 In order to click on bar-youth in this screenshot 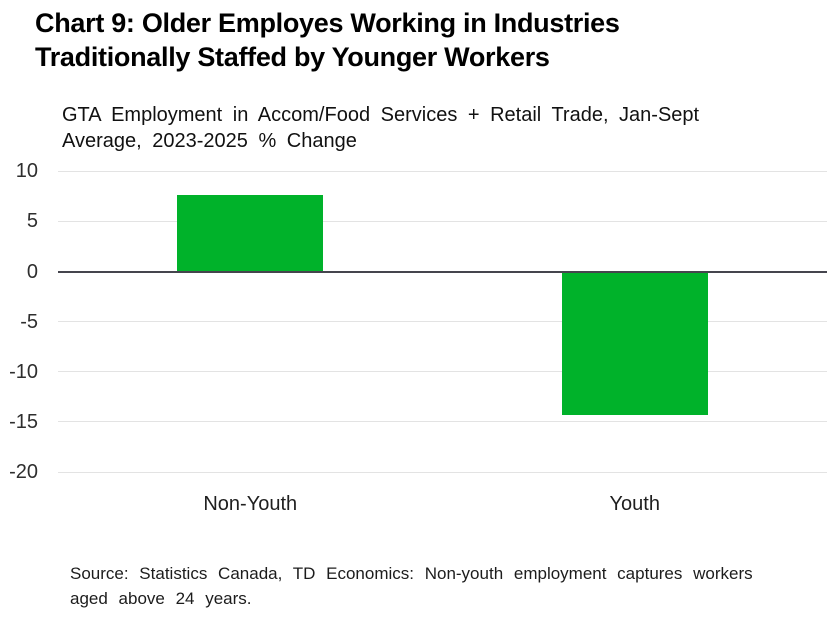, I will do `click(634, 343)`.